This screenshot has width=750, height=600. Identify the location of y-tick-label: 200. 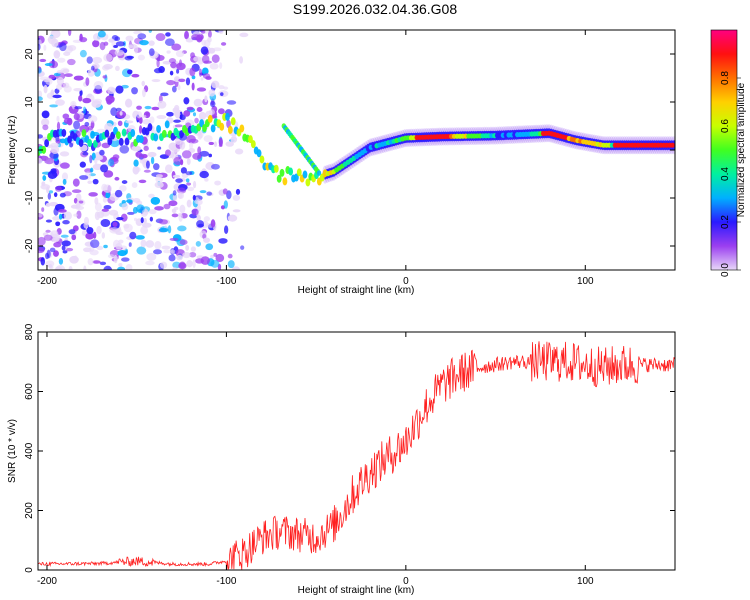
(29, 510).